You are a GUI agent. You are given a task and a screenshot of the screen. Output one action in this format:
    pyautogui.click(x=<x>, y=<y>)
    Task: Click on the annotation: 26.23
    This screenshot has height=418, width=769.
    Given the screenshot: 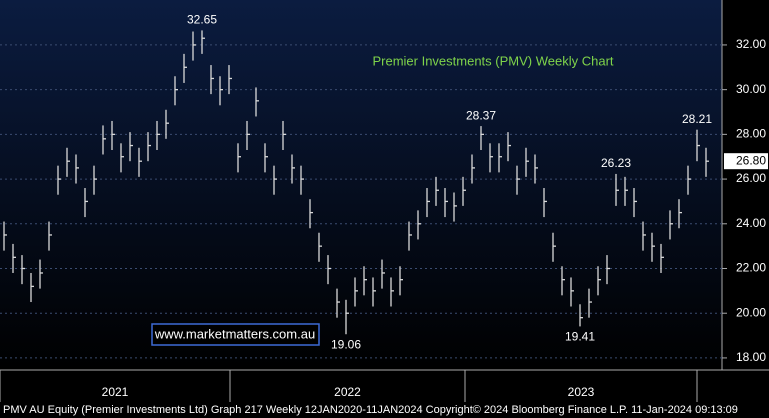 What is the action you would take?
    pyautogui.click(x=616, y=163)
    